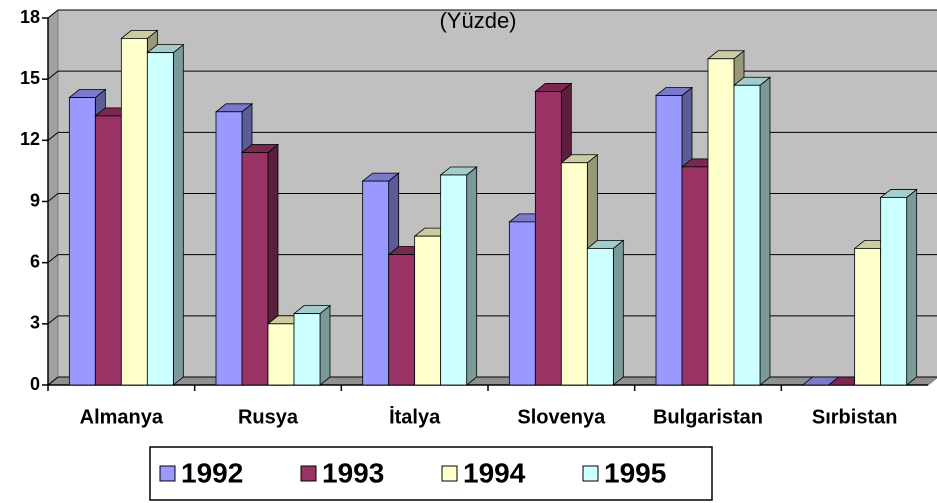  Describe the element at coordinates (35, 323) in the screenshot. I see `y-tick-label: 3` at that location.